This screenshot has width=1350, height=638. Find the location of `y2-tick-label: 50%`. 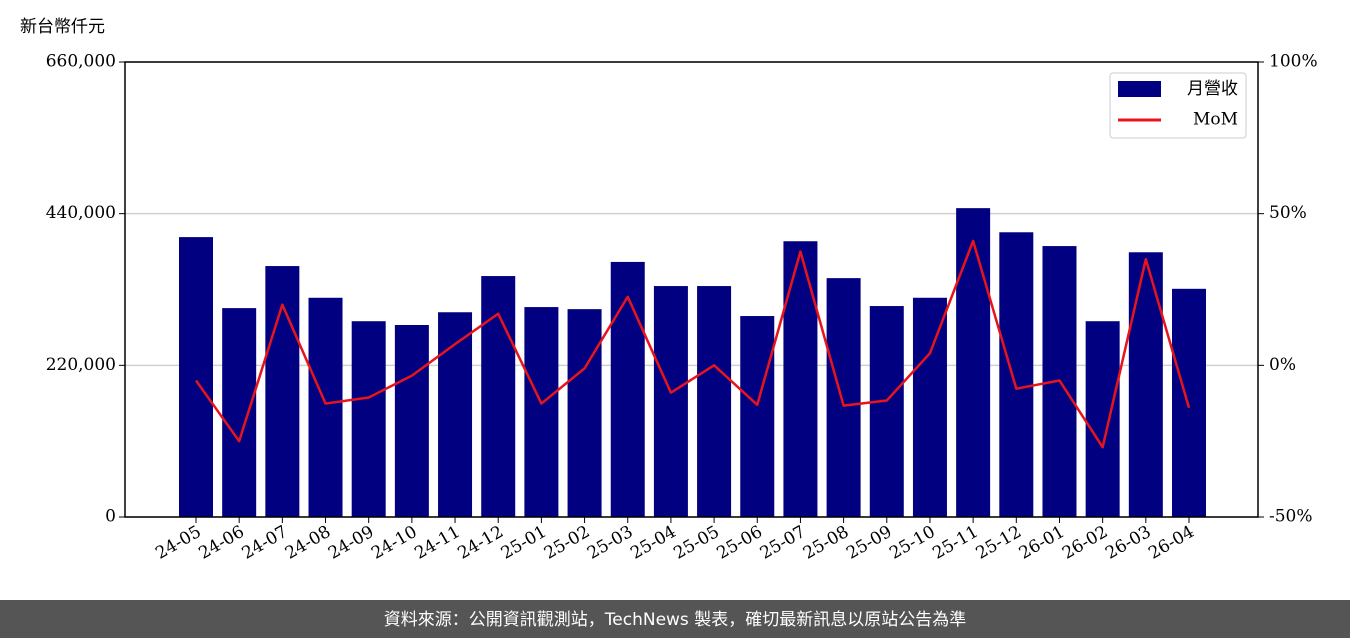

y2-tick-label: 50% is located at coordinates (1288, 213).